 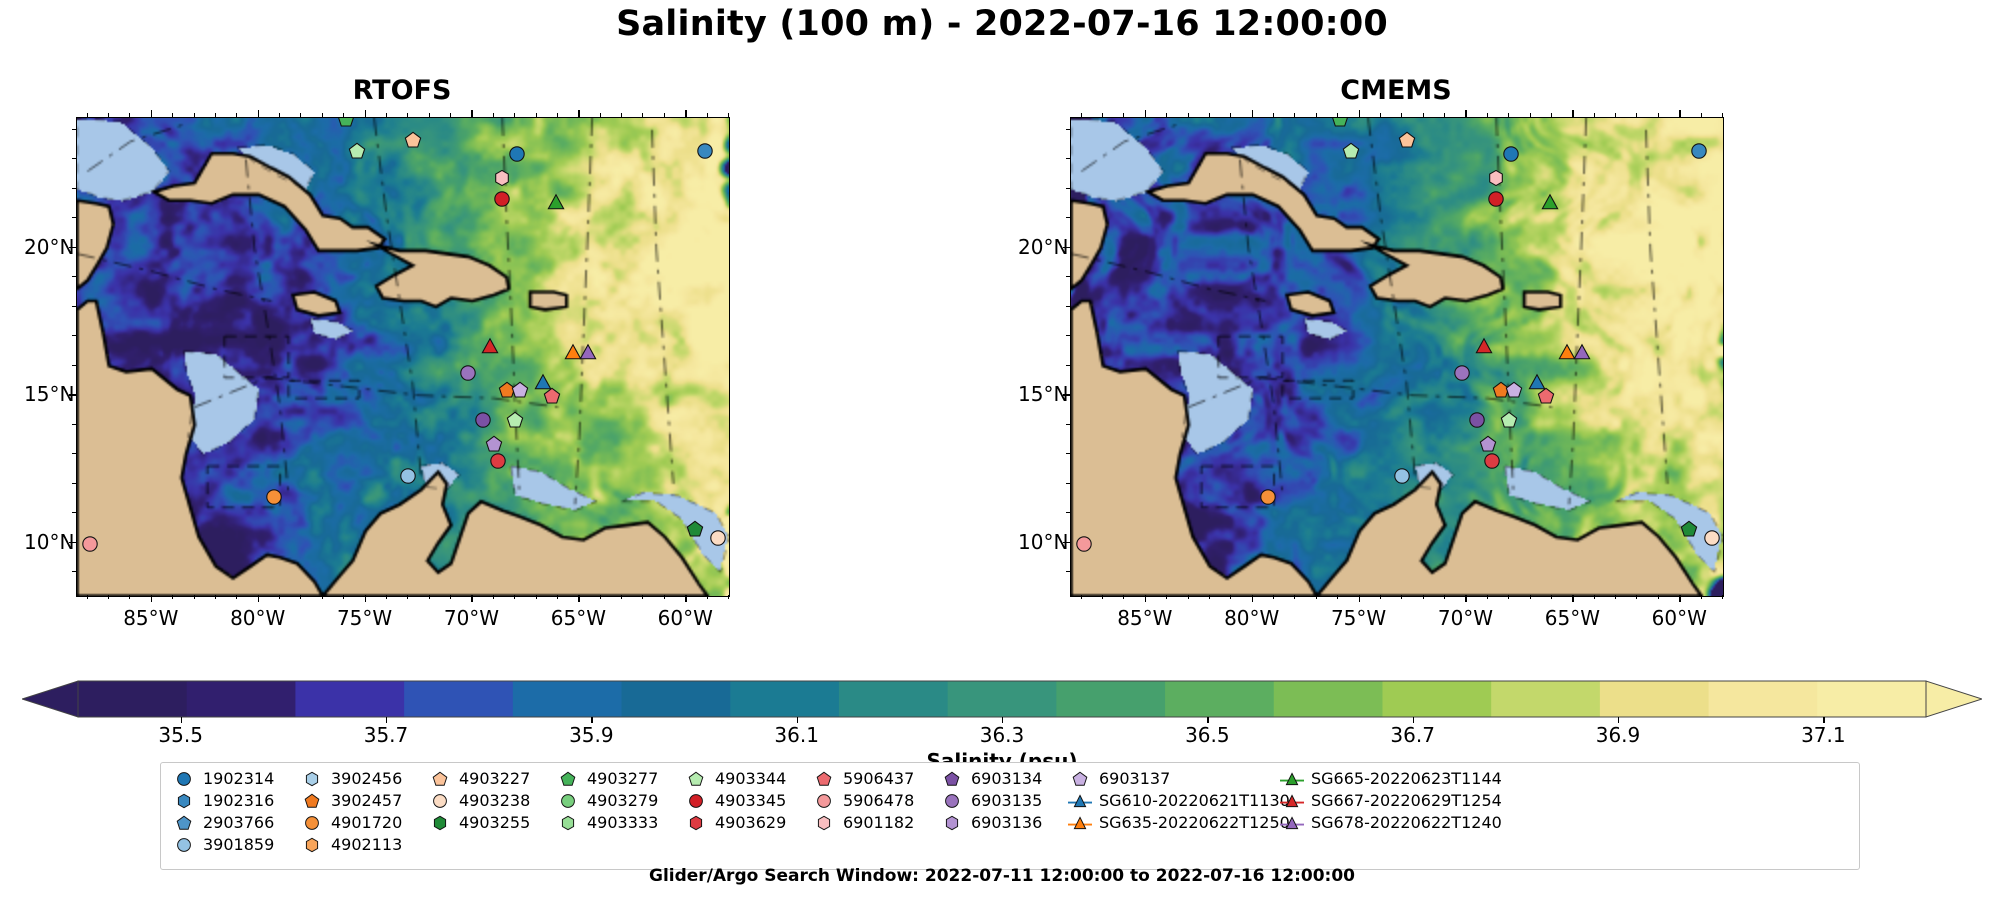 I want to click on legend-item: 5906478, so click(x=873, y=801).